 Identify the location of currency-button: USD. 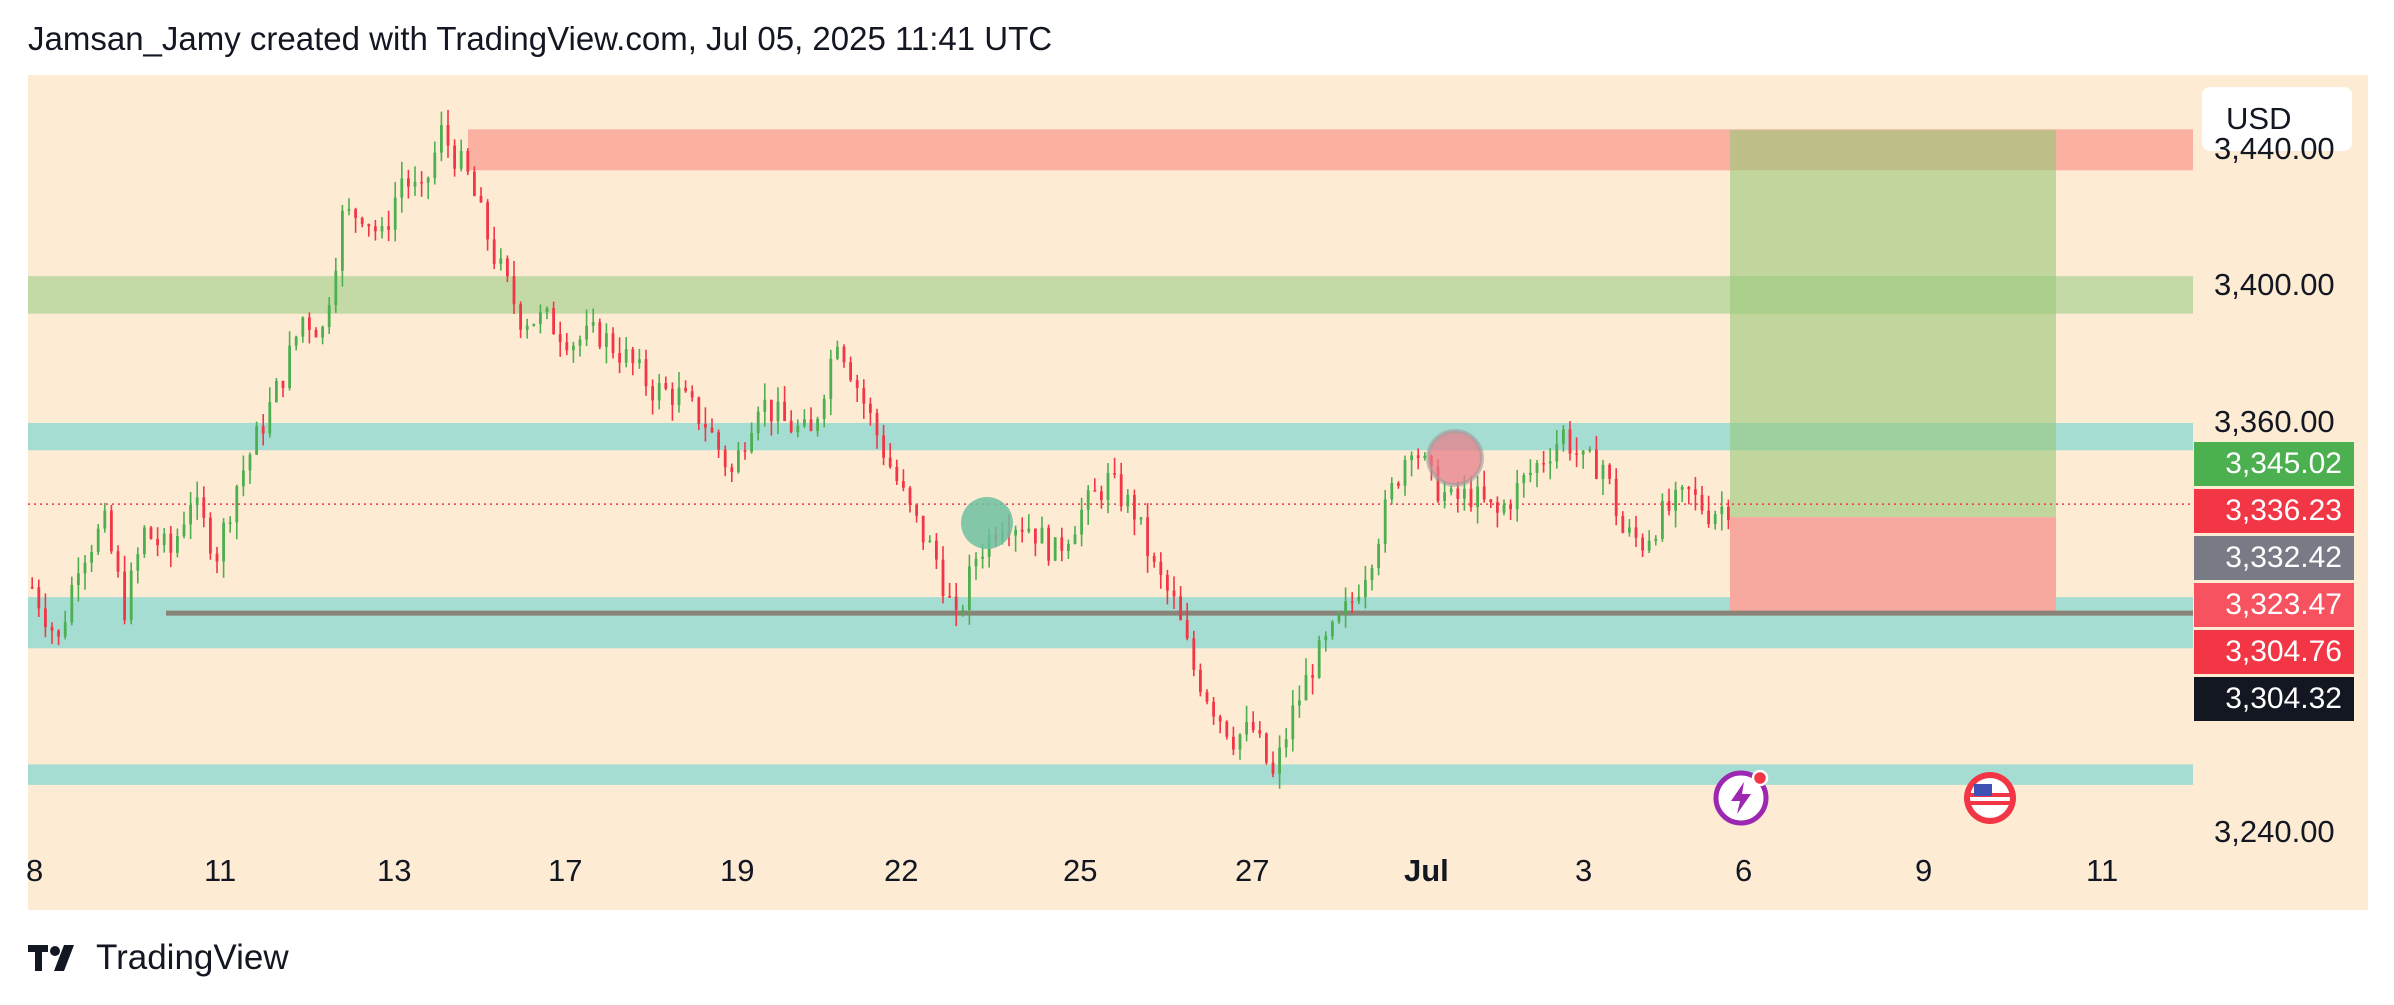
(2277, 119).